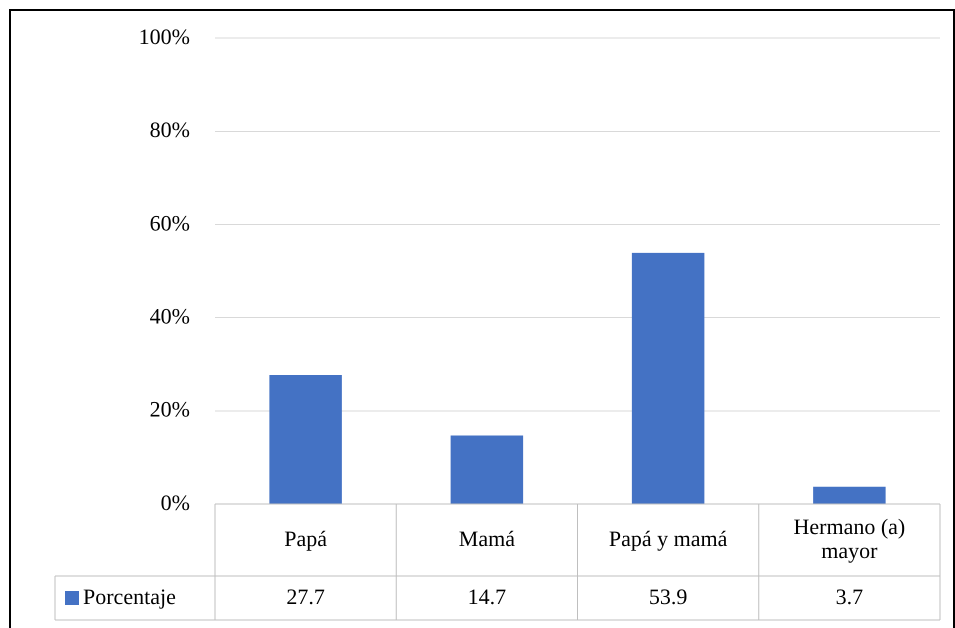 This screenshot has height=628, width=955. I want to click on y-tick-label: 60%, so click(170, 223).